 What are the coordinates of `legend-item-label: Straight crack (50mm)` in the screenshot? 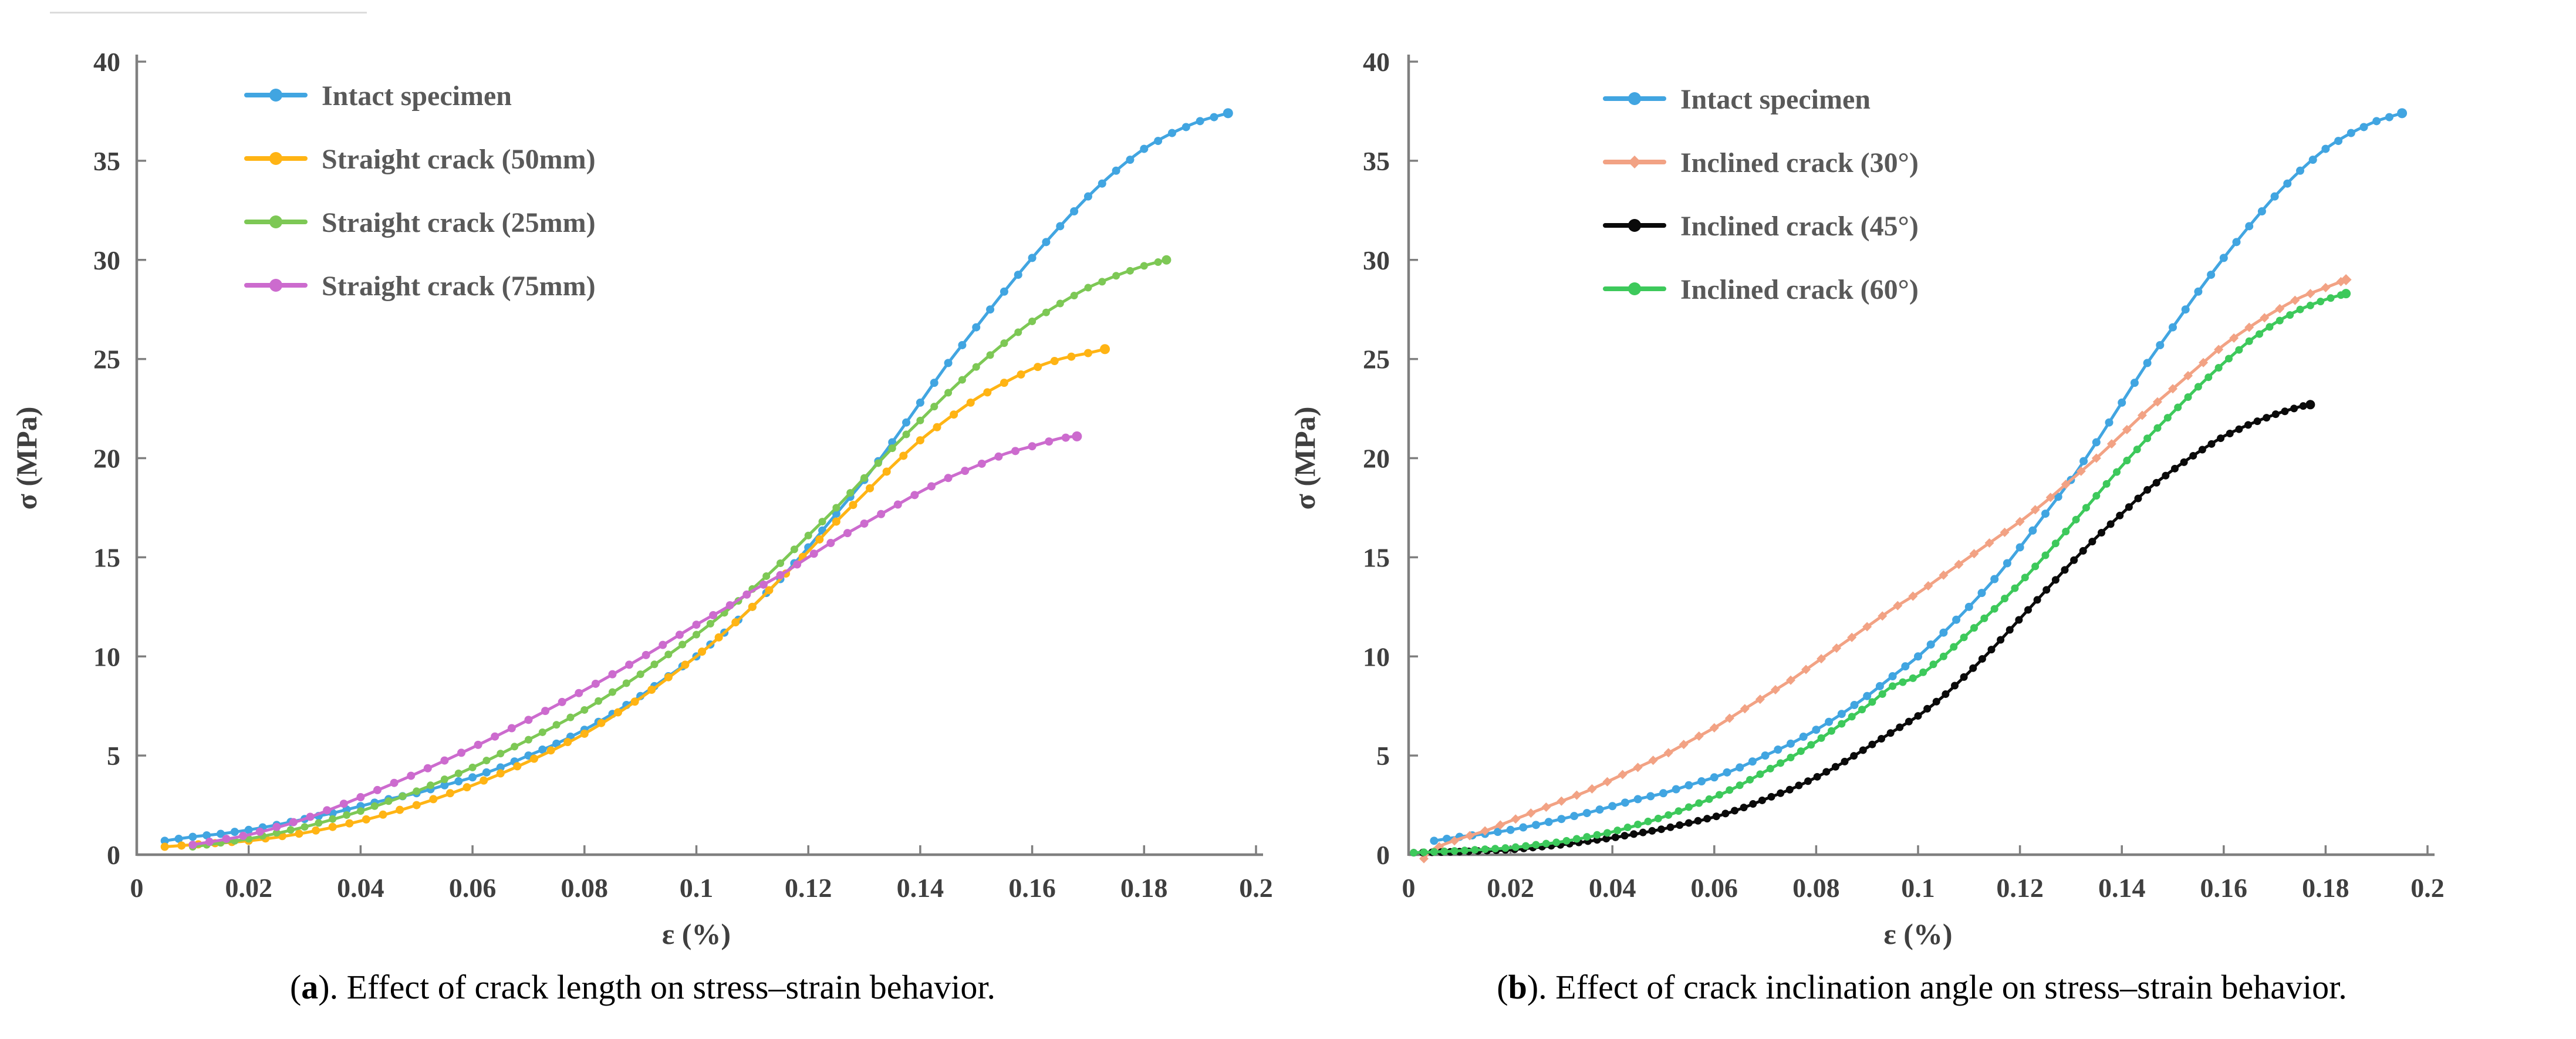 It's located at (459, 159).